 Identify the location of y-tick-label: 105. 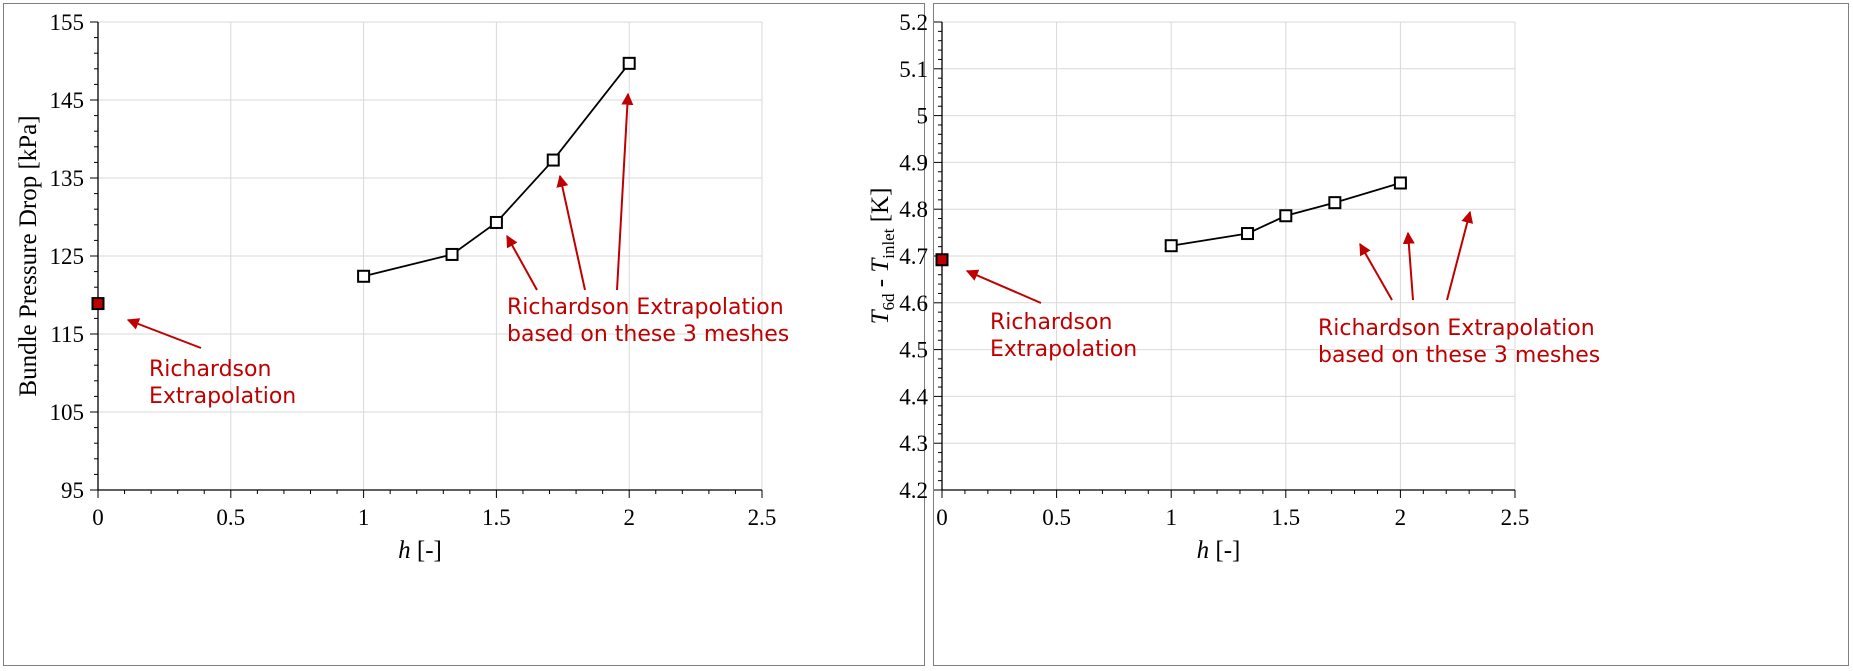
(67, 412).